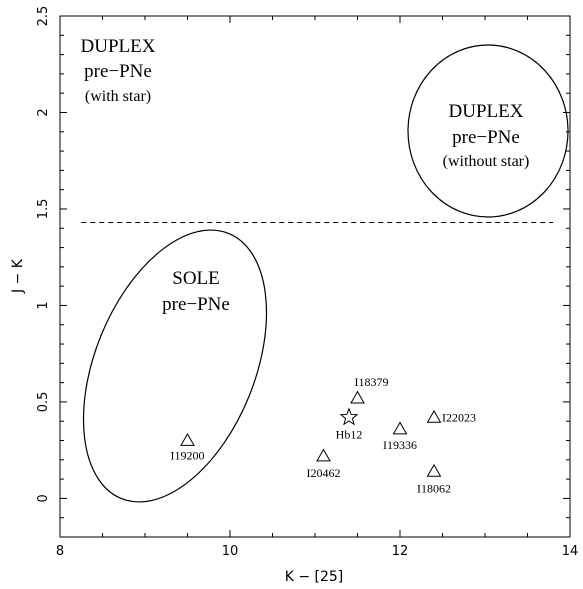  Describe the element at coordinates (175, 366) in the screenshot. I see `sole-region-ellipse` at that location.